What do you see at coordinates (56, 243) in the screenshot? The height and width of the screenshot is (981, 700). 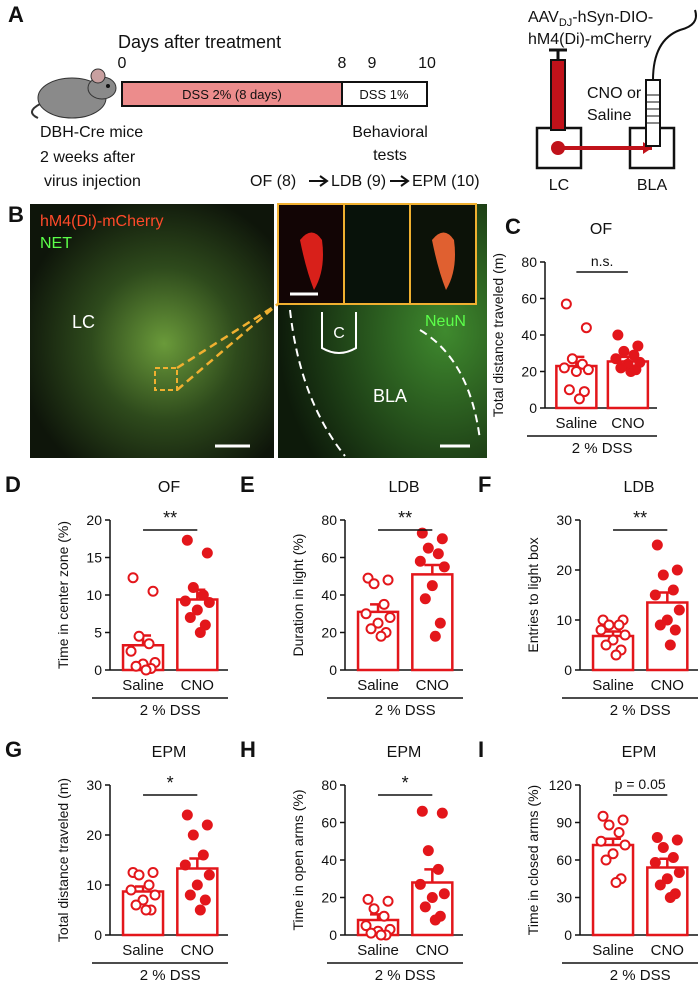 I see `stain-label: NET` at bounding box center [56, 243].